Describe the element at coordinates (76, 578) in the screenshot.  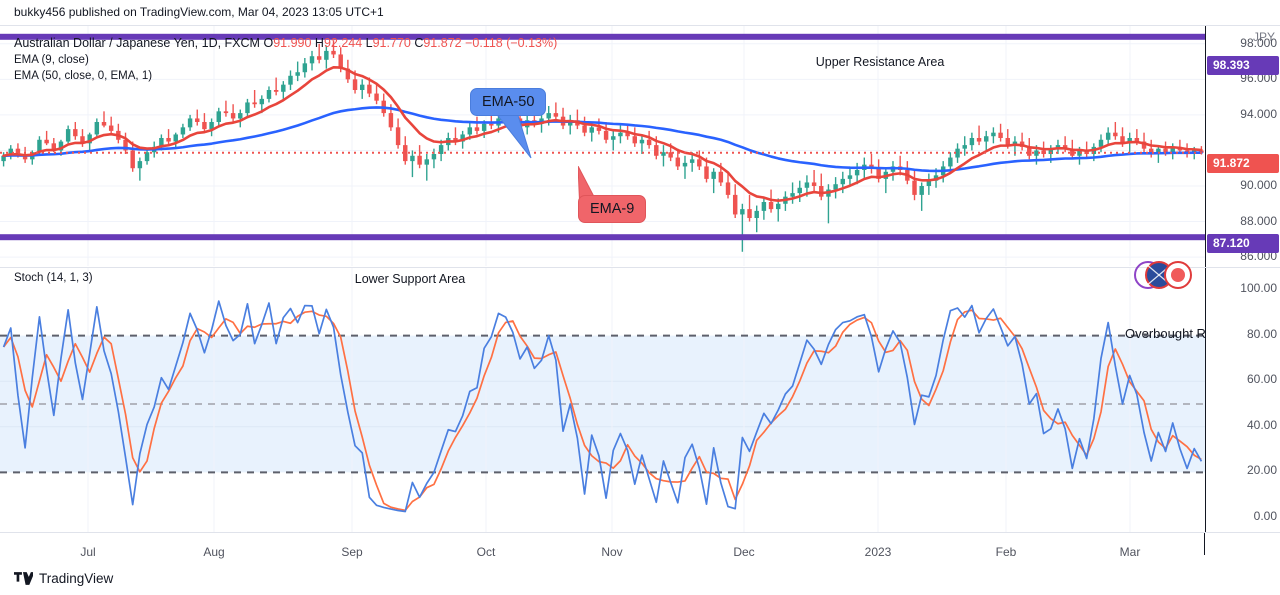
I see `tradingview-brand-text: TradingView` at that location.